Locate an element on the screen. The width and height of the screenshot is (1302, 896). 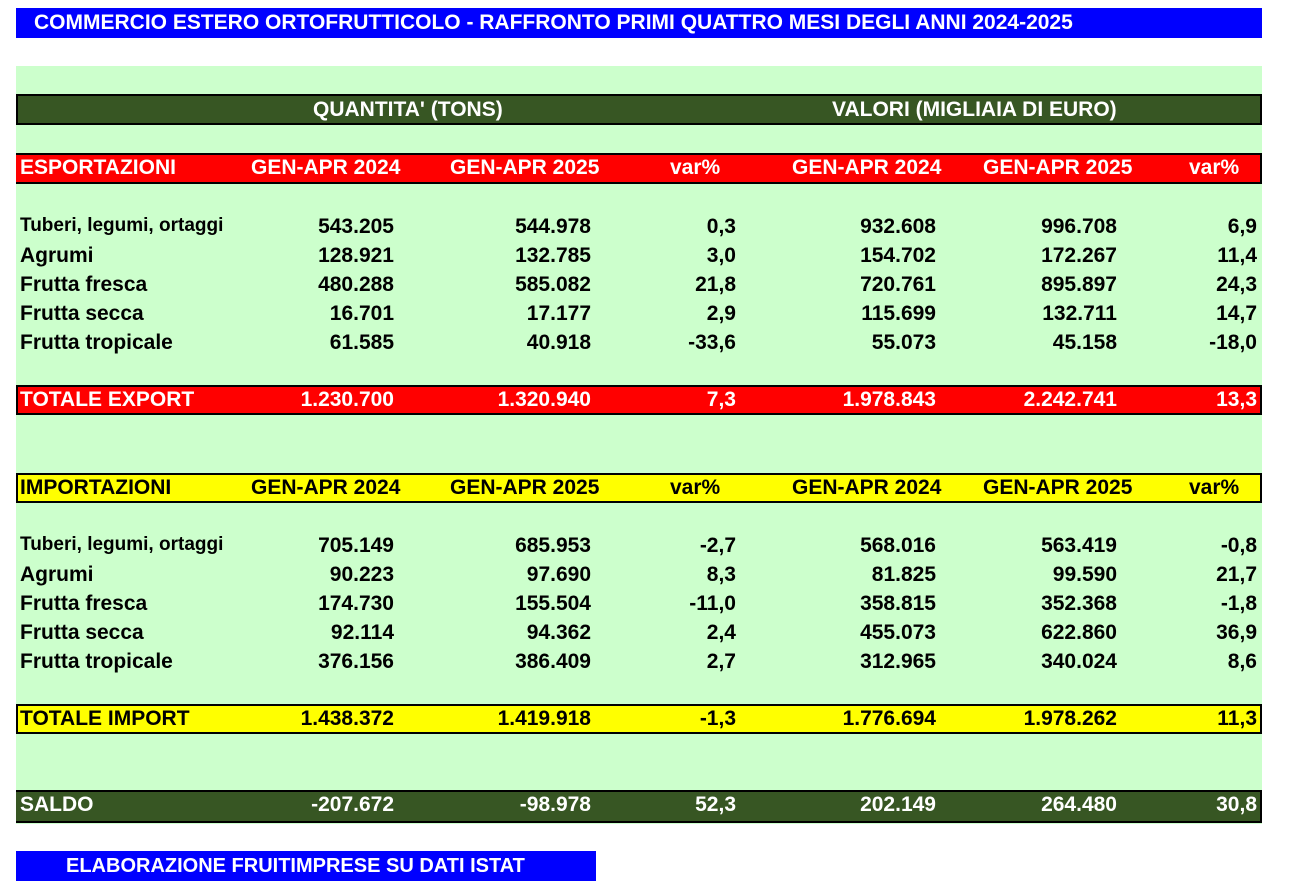
table-cell: 154.702 is located at coordinates (898, 255).